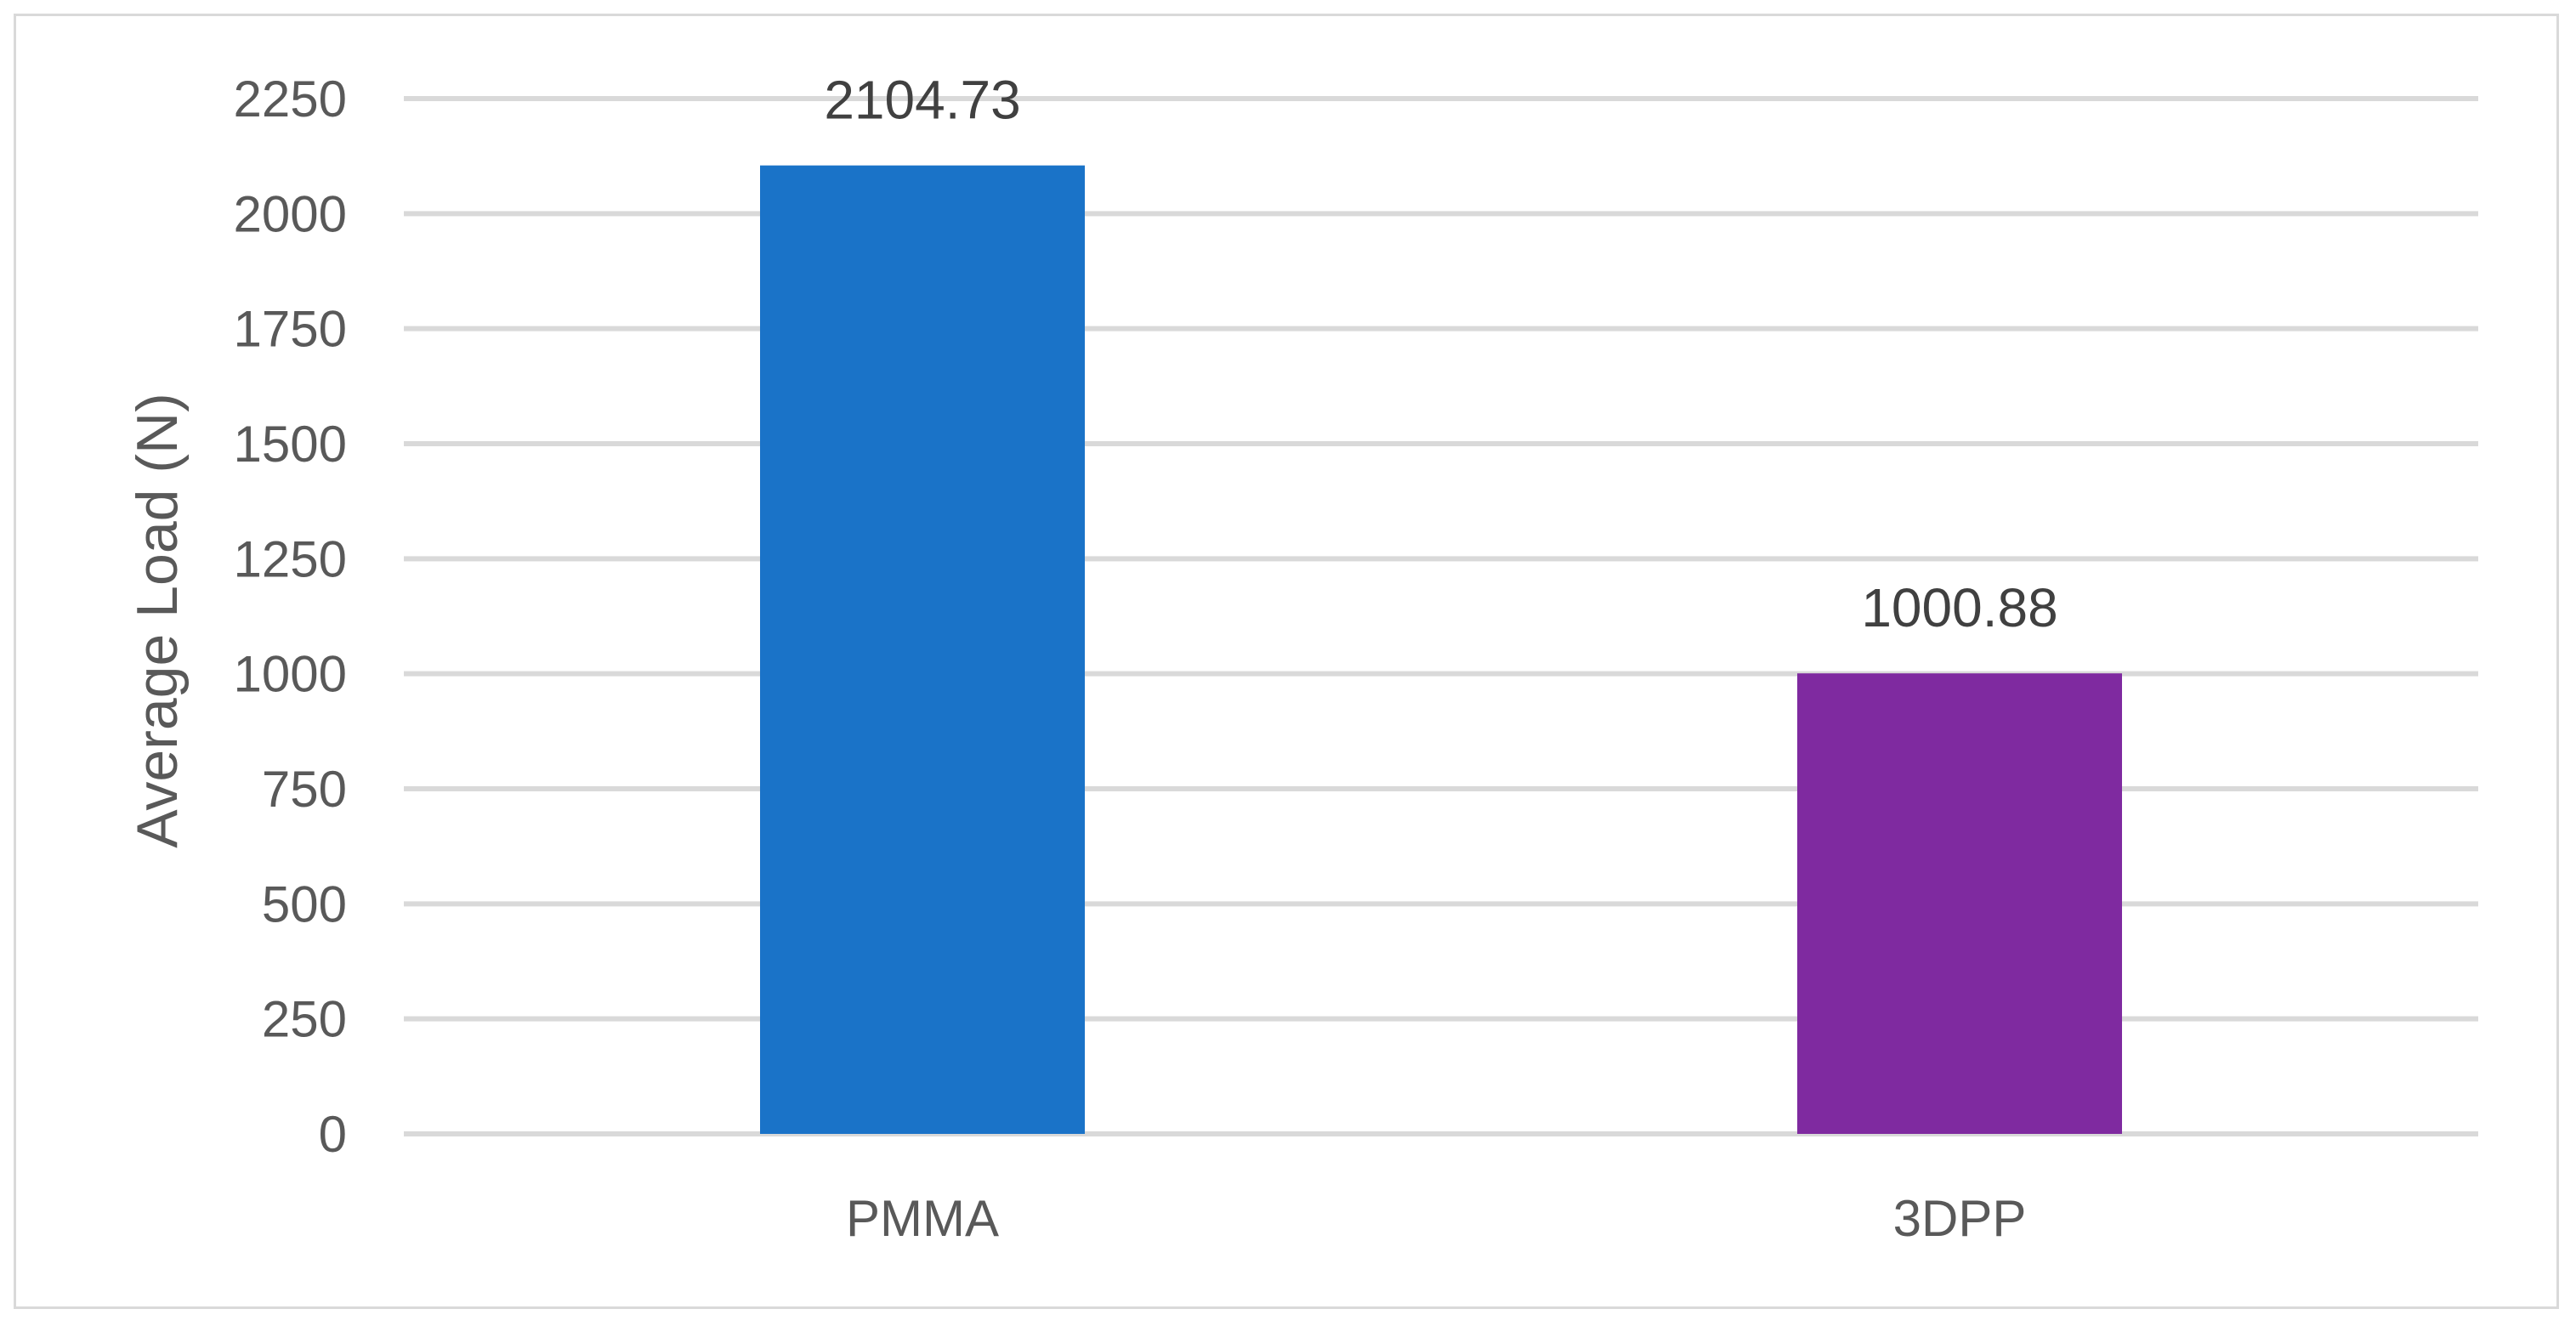  I want to click on data-label-pmma: 2104.73, so click(922, 100).